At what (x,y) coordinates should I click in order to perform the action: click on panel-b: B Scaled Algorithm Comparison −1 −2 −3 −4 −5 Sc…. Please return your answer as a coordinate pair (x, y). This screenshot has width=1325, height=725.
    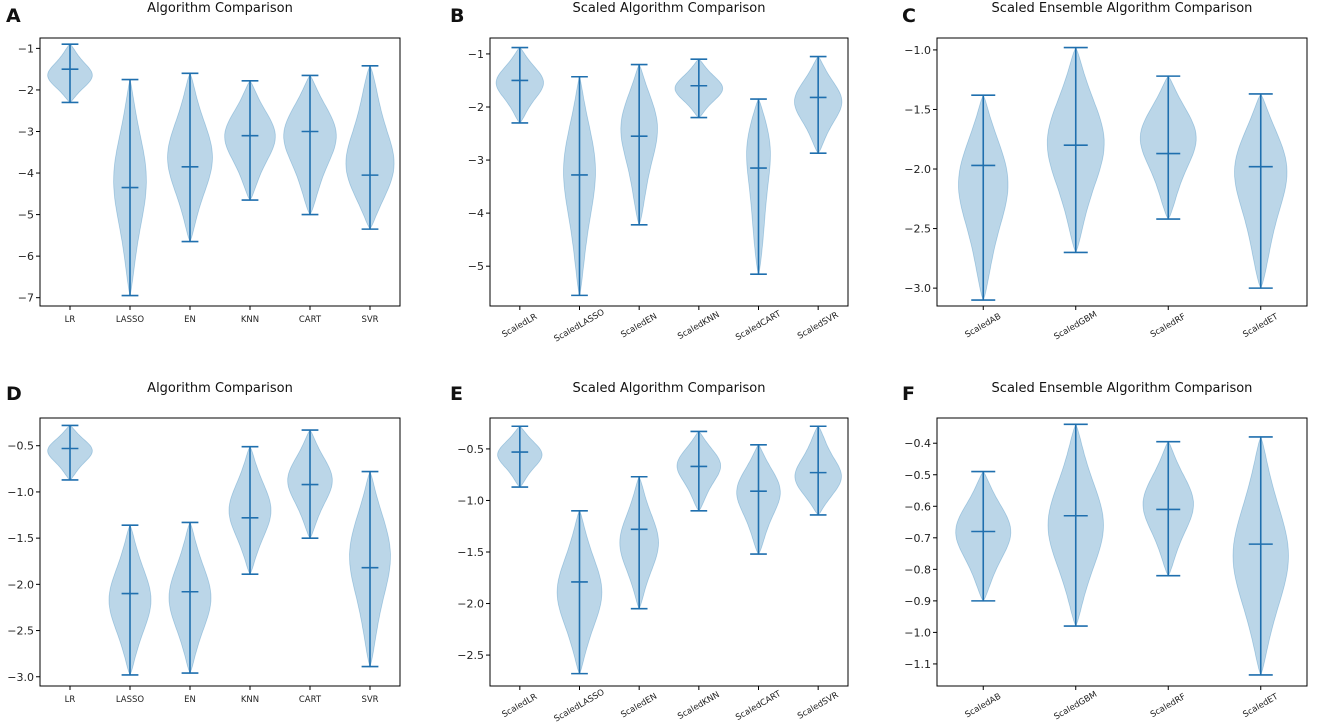
    Looking at the image, I should click on (649, 172).